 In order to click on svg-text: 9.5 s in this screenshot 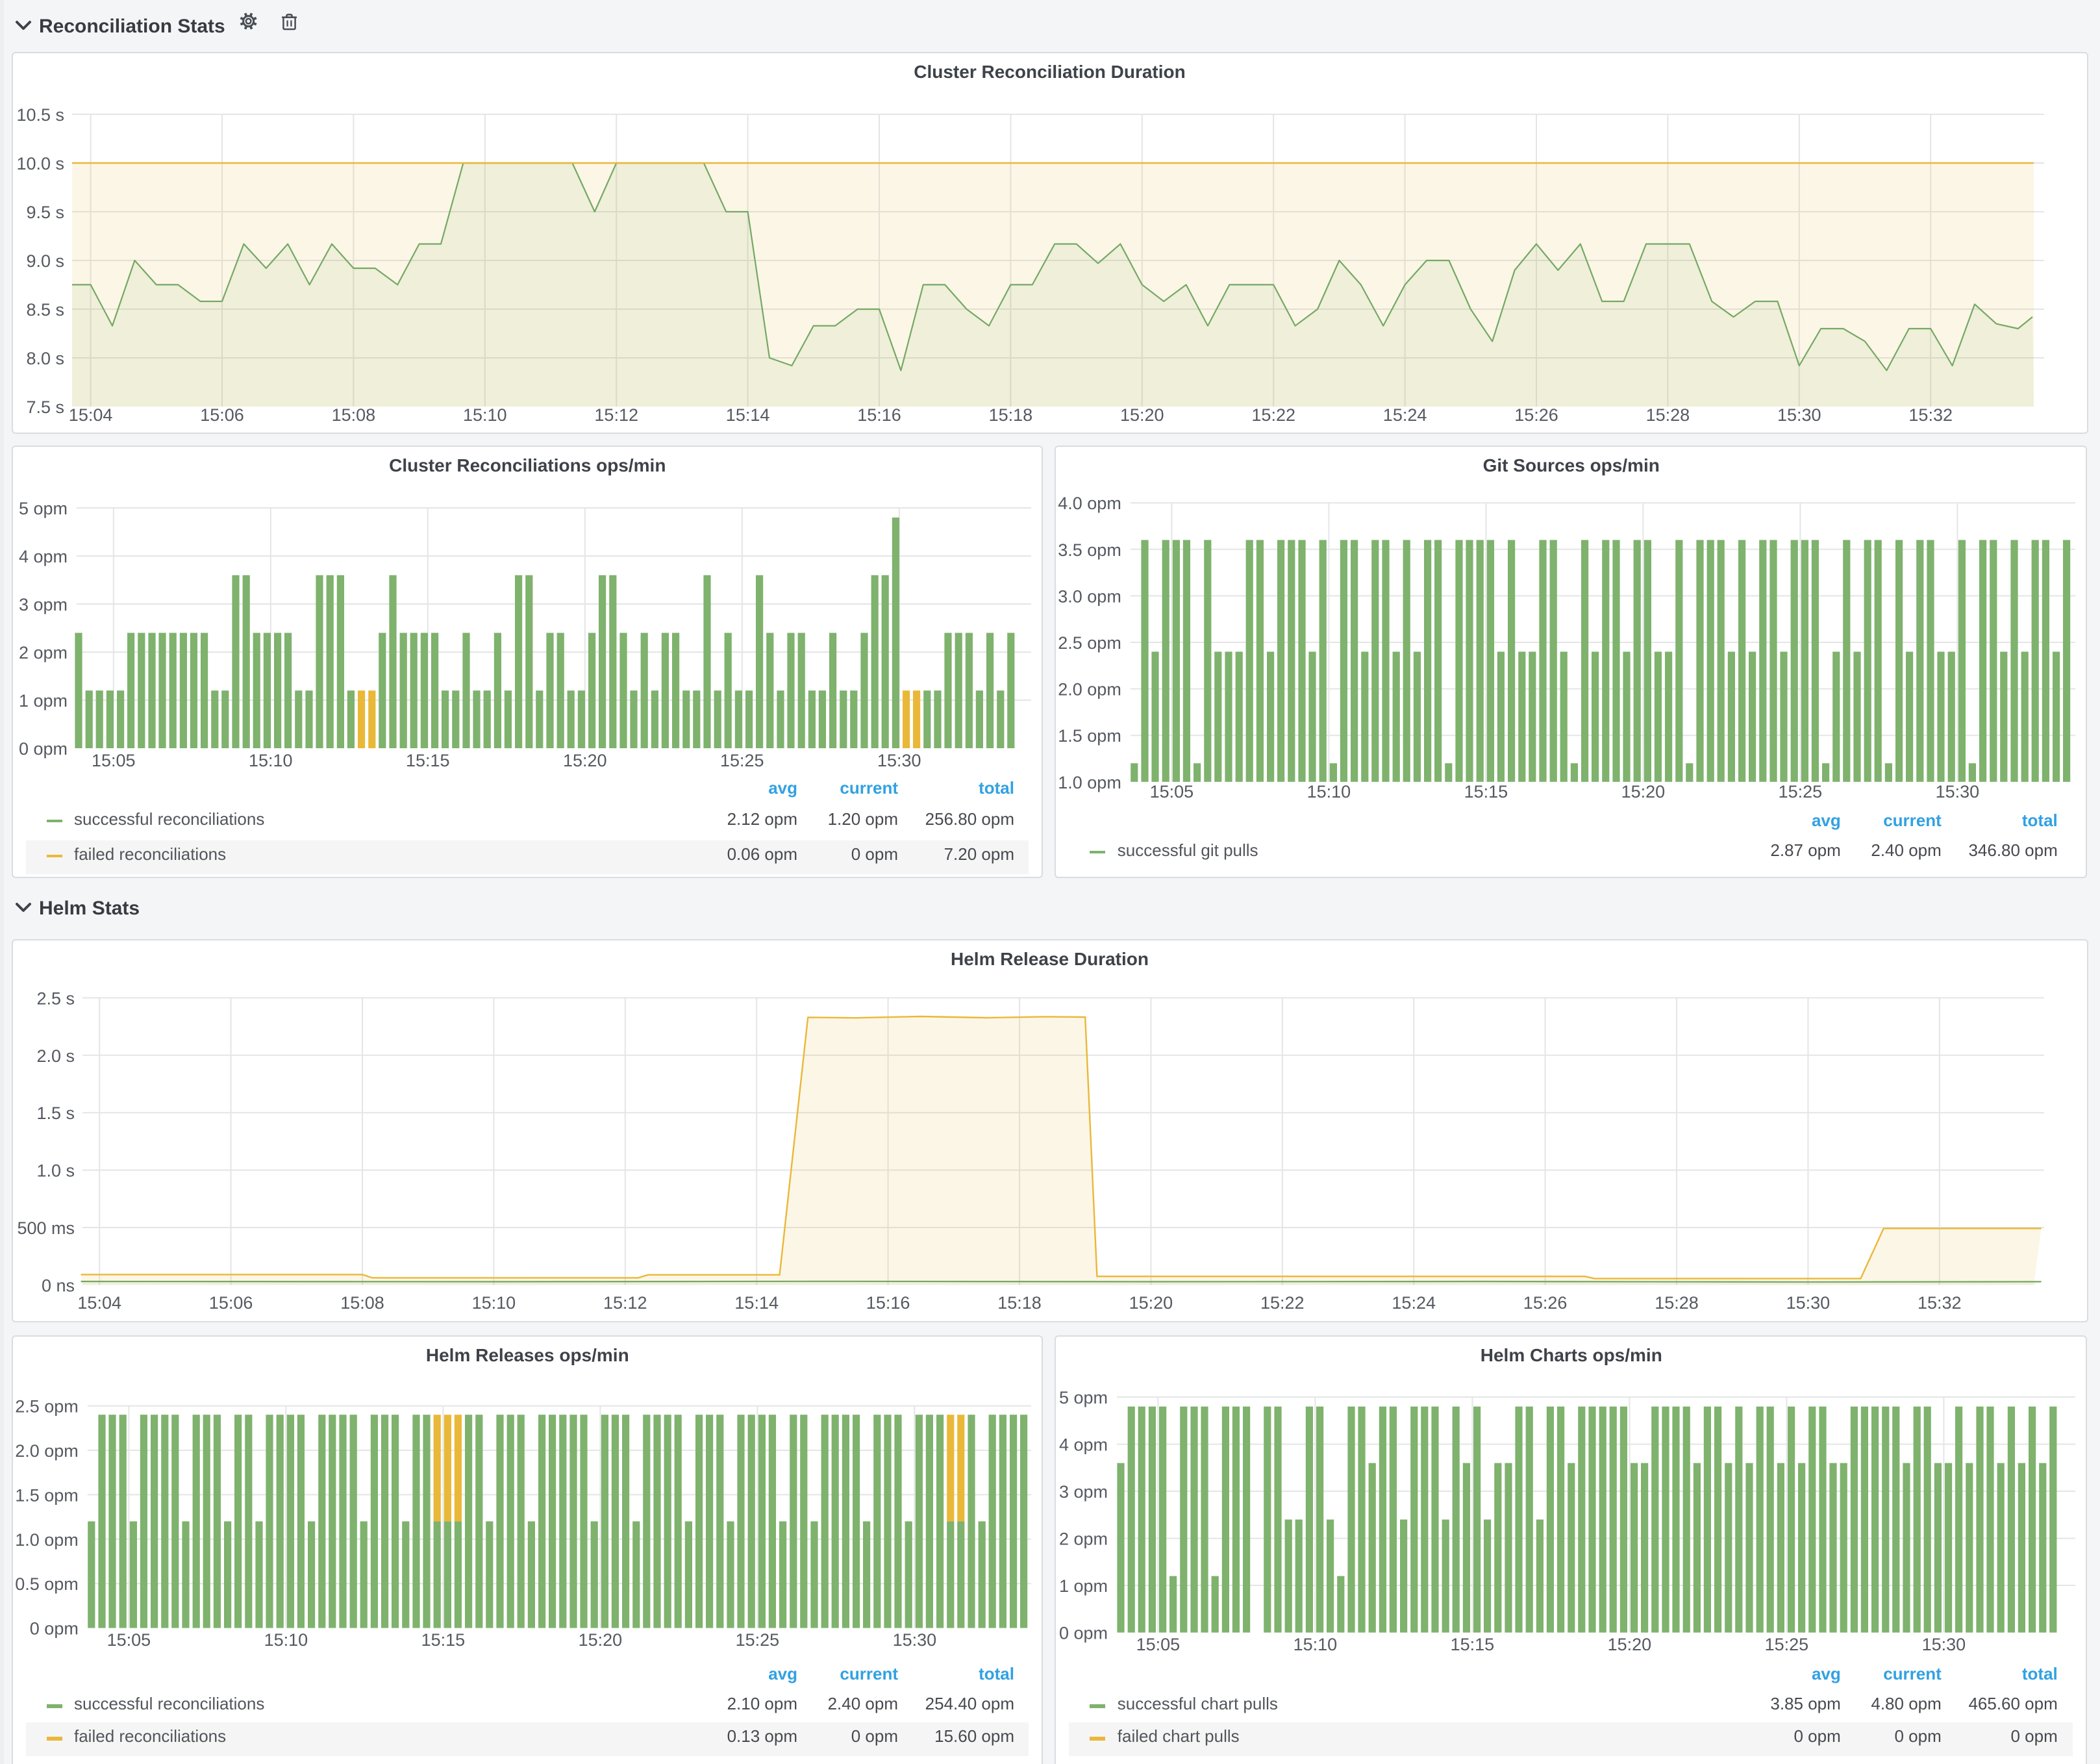, I will do `click(45, 212)`.